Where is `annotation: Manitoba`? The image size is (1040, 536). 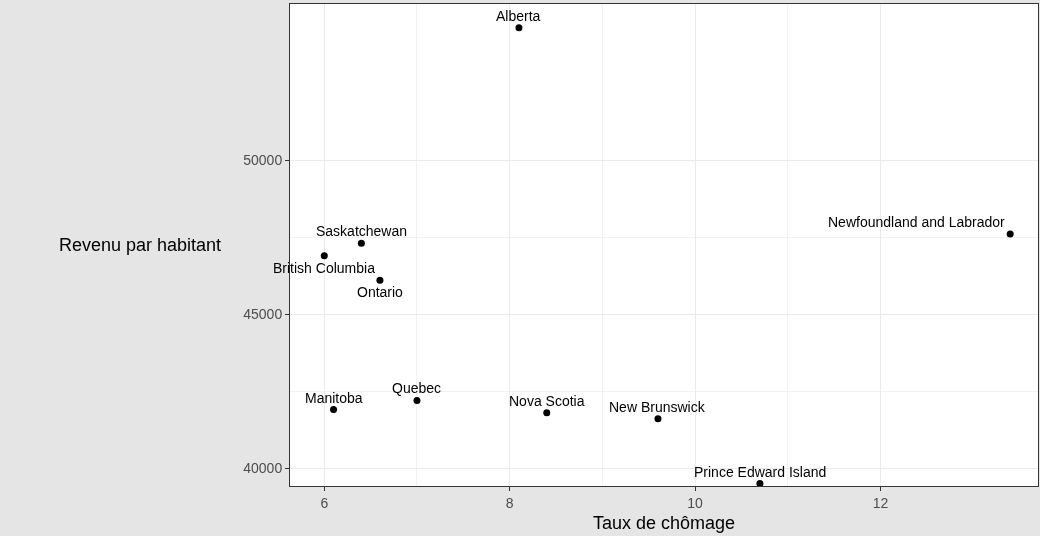 annotation: Manitoba is located at coordinates (334, 398).